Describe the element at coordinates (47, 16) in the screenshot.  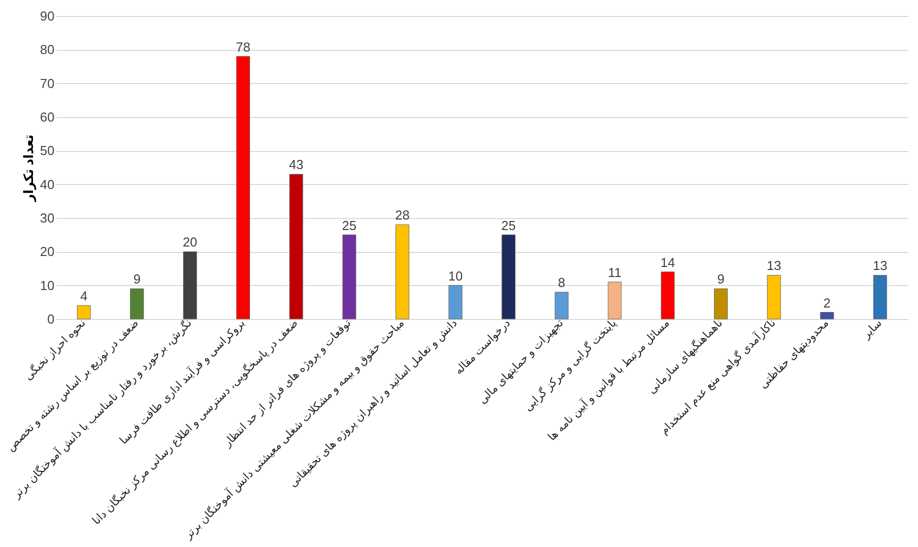
I see `y-tick-label: 90` at that location.